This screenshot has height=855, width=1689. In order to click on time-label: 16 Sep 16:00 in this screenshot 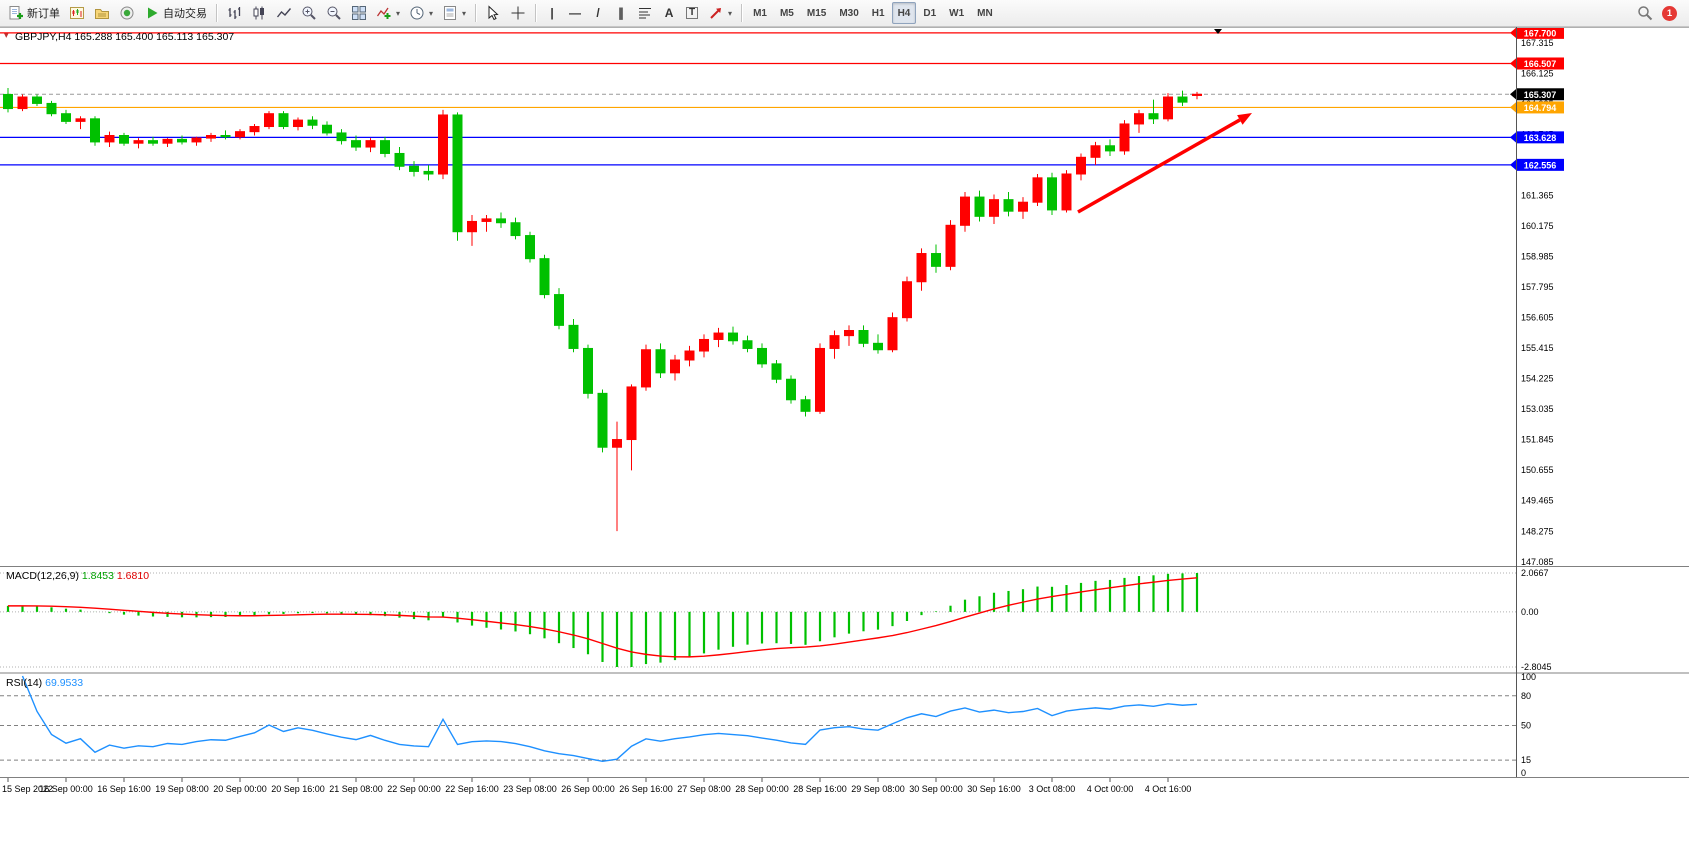, I will do `click(124, 789)`.